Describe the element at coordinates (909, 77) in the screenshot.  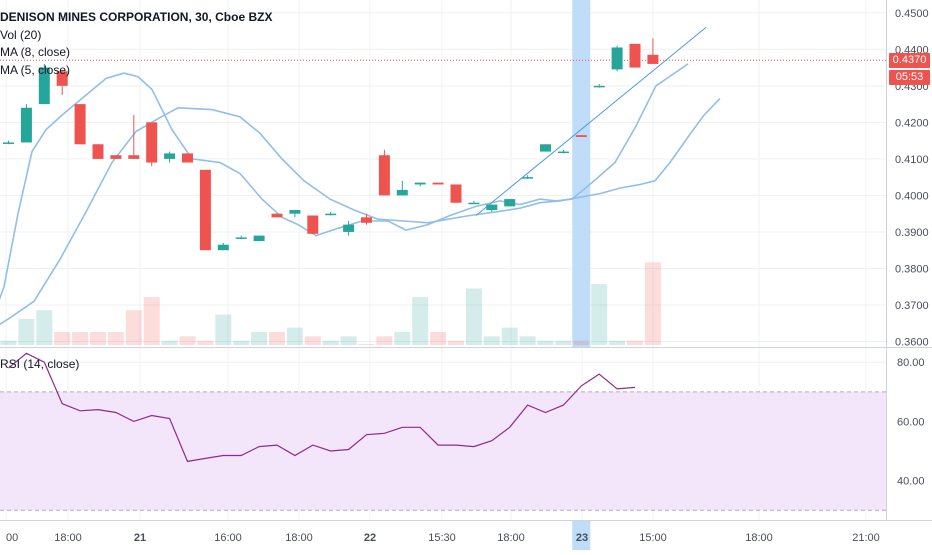
I see `bar-countdown-tag: 05:53` at that location.